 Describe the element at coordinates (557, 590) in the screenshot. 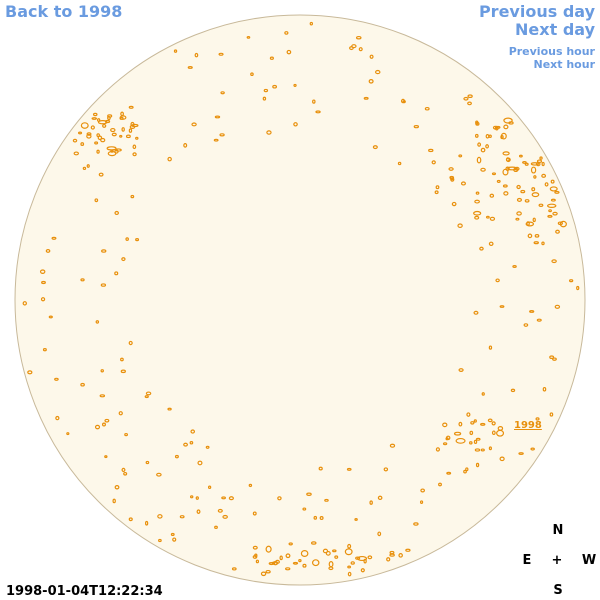

I see `compass-south: S` at that location.